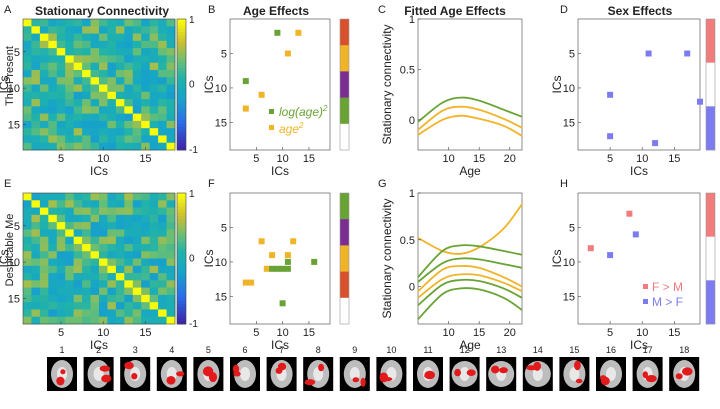  What do you see at coordinates (318, 350) in the screenshot?
I see `brain-number: 8` at bounding box center [318, 350].